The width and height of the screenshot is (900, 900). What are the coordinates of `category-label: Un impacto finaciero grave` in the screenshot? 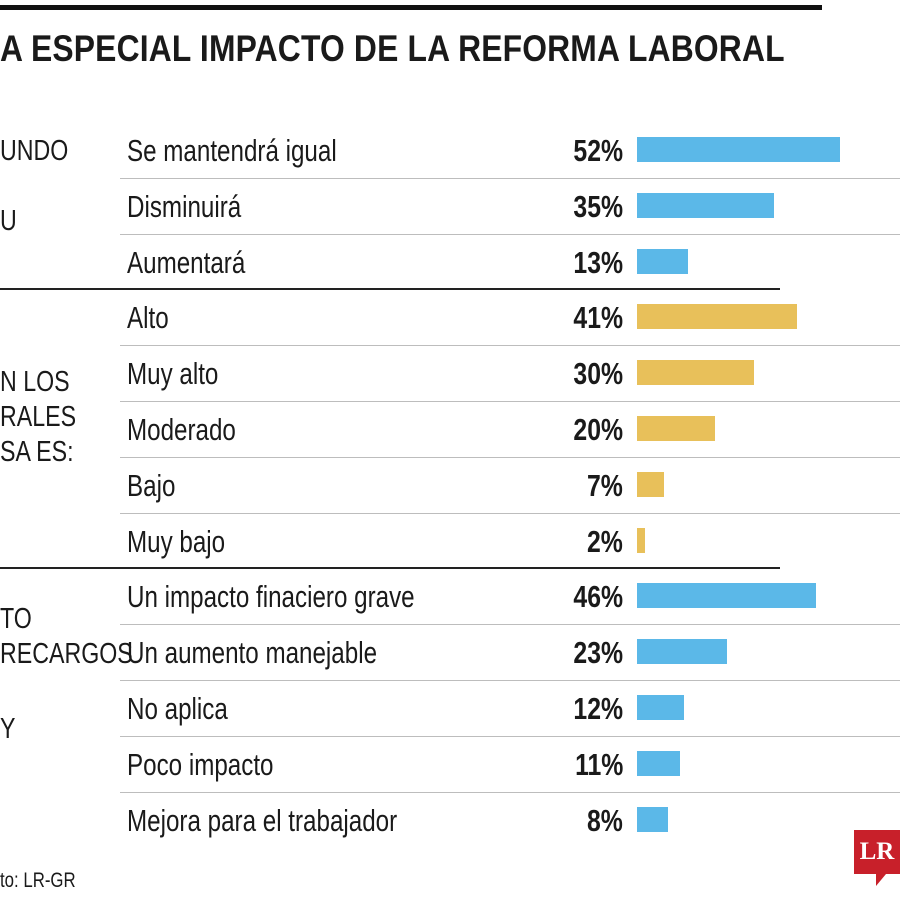 It's located at (271, 597).